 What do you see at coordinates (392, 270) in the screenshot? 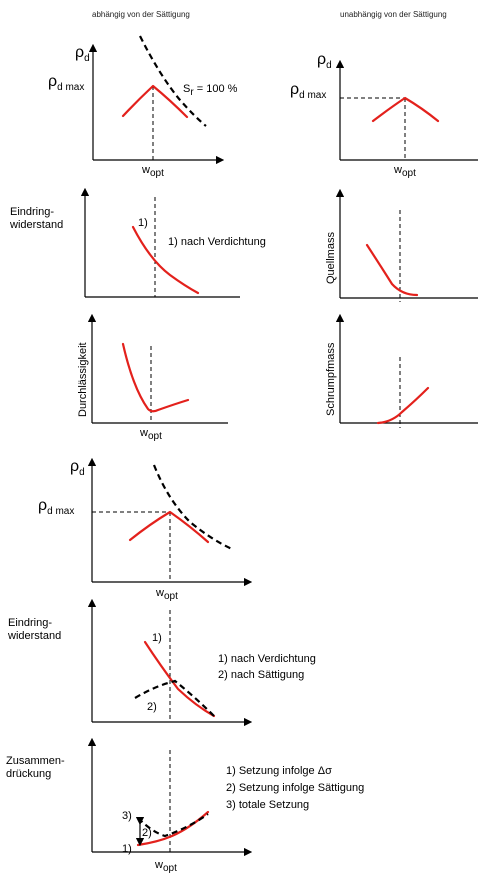
I see `swelling-curve` at bounding box center [392, 270].